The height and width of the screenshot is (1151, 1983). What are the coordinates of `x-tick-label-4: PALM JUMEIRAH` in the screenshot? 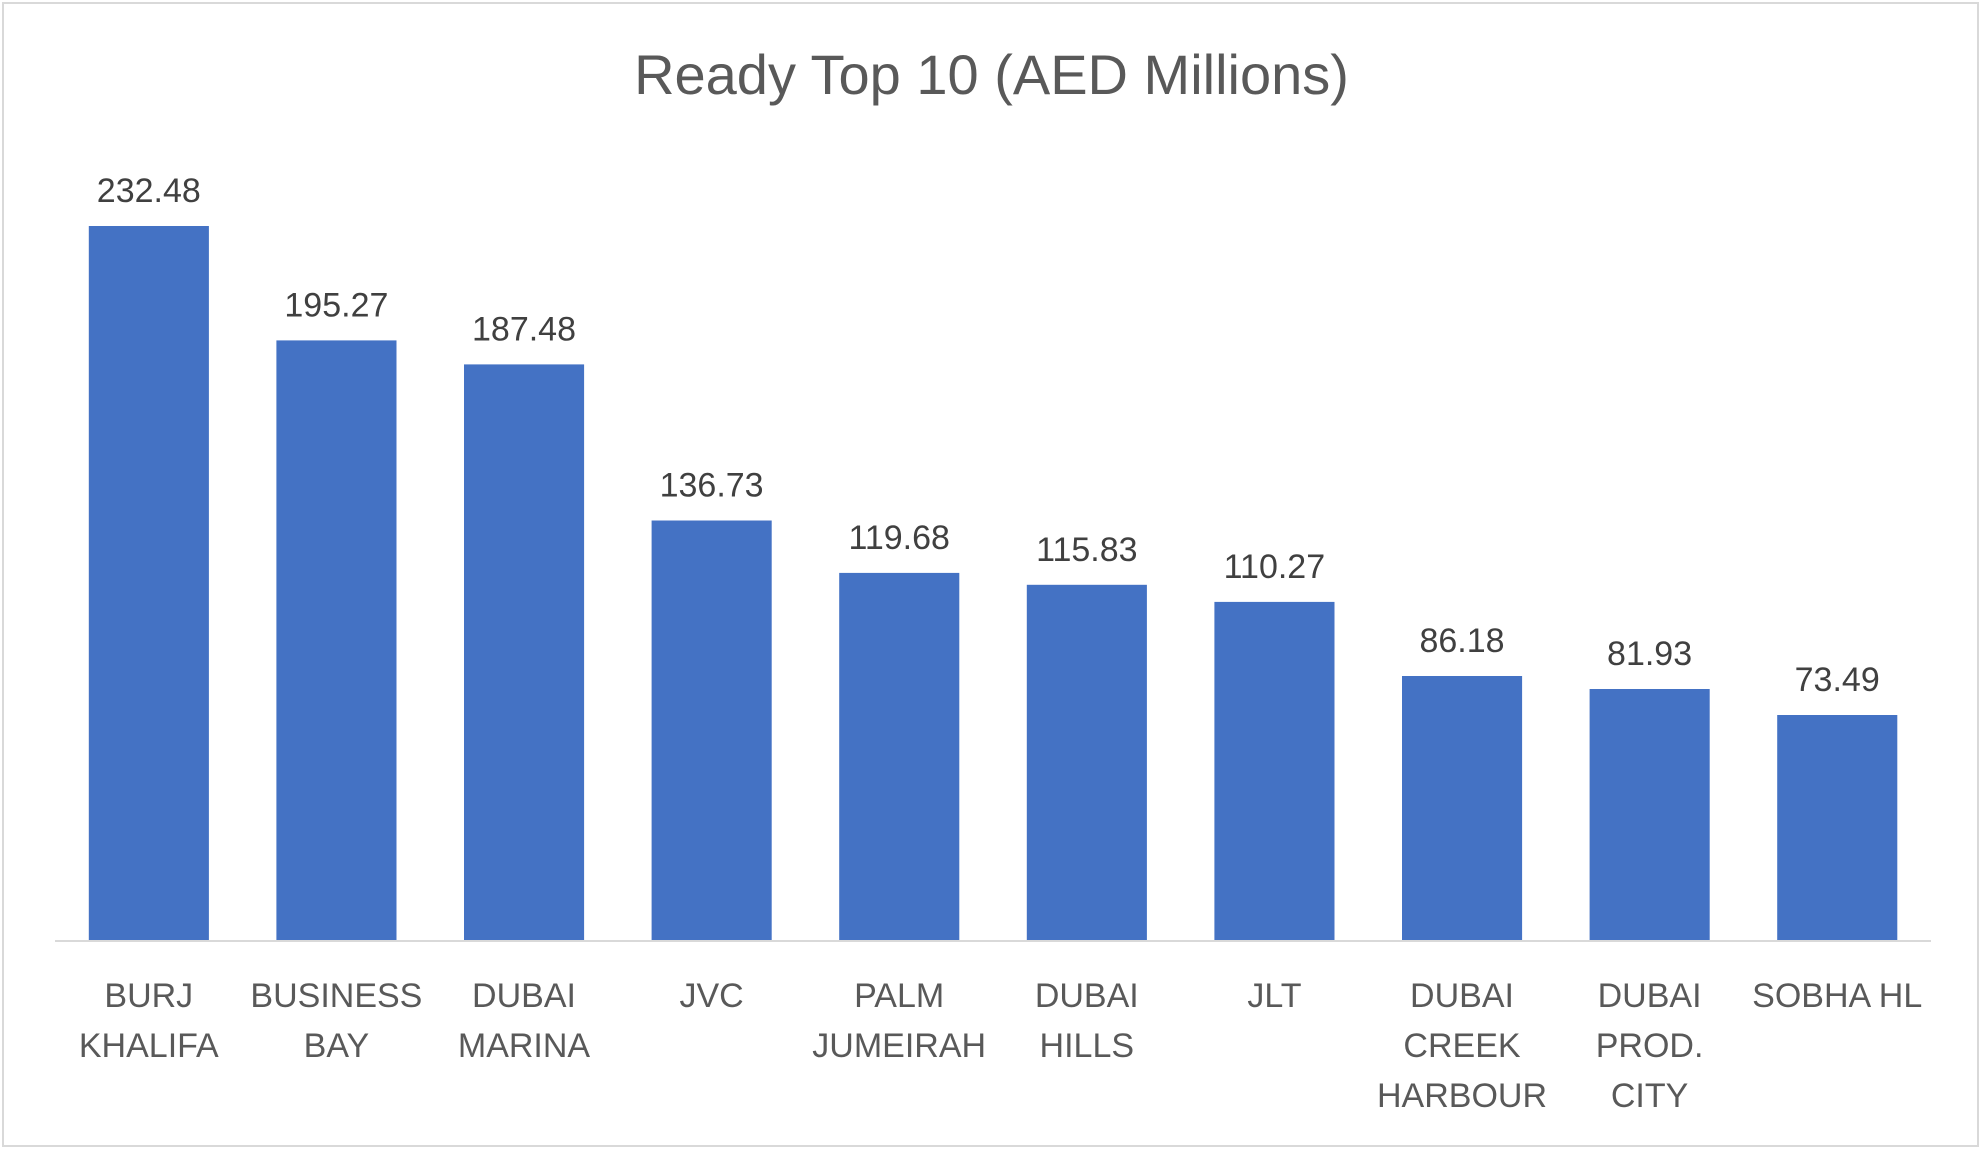 It's located at (899, 1021).